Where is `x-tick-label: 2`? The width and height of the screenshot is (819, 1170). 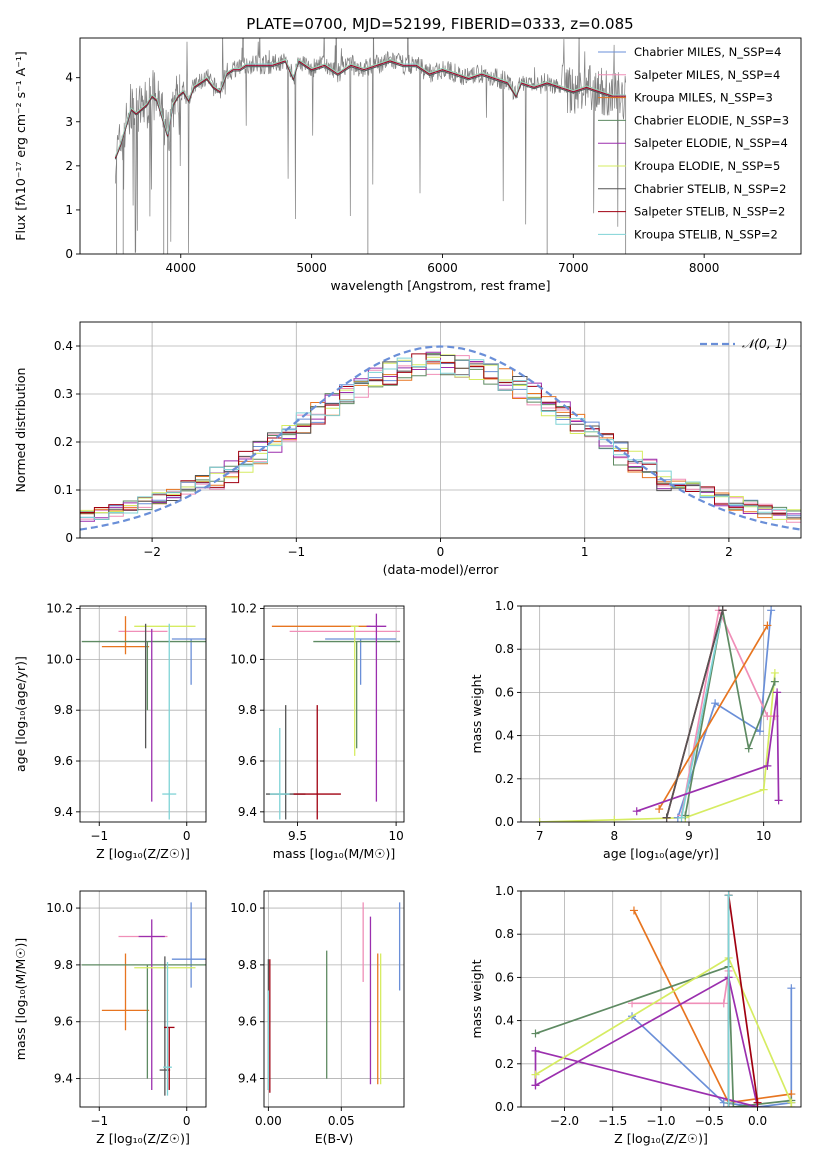
x-tick-label: 2 is located at coordinates (729, 552).